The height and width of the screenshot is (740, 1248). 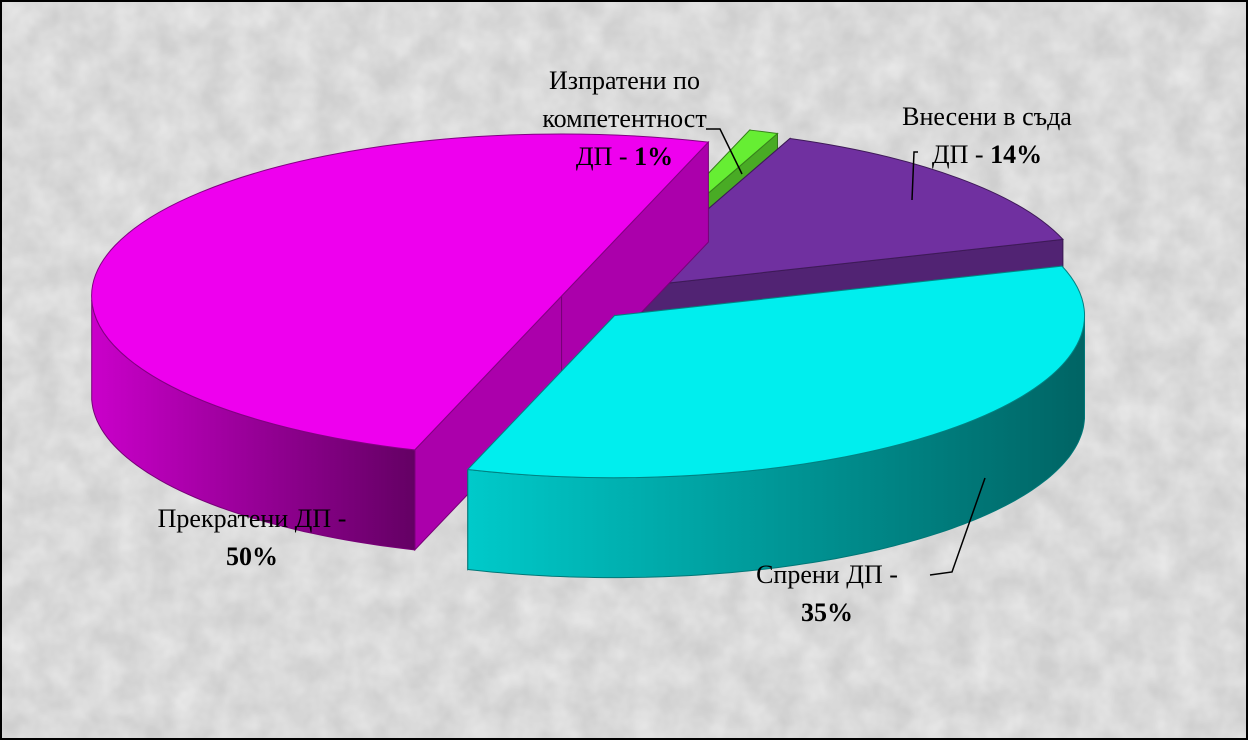 I want to click on slice-value: 35%, so click(x=827, y=612).